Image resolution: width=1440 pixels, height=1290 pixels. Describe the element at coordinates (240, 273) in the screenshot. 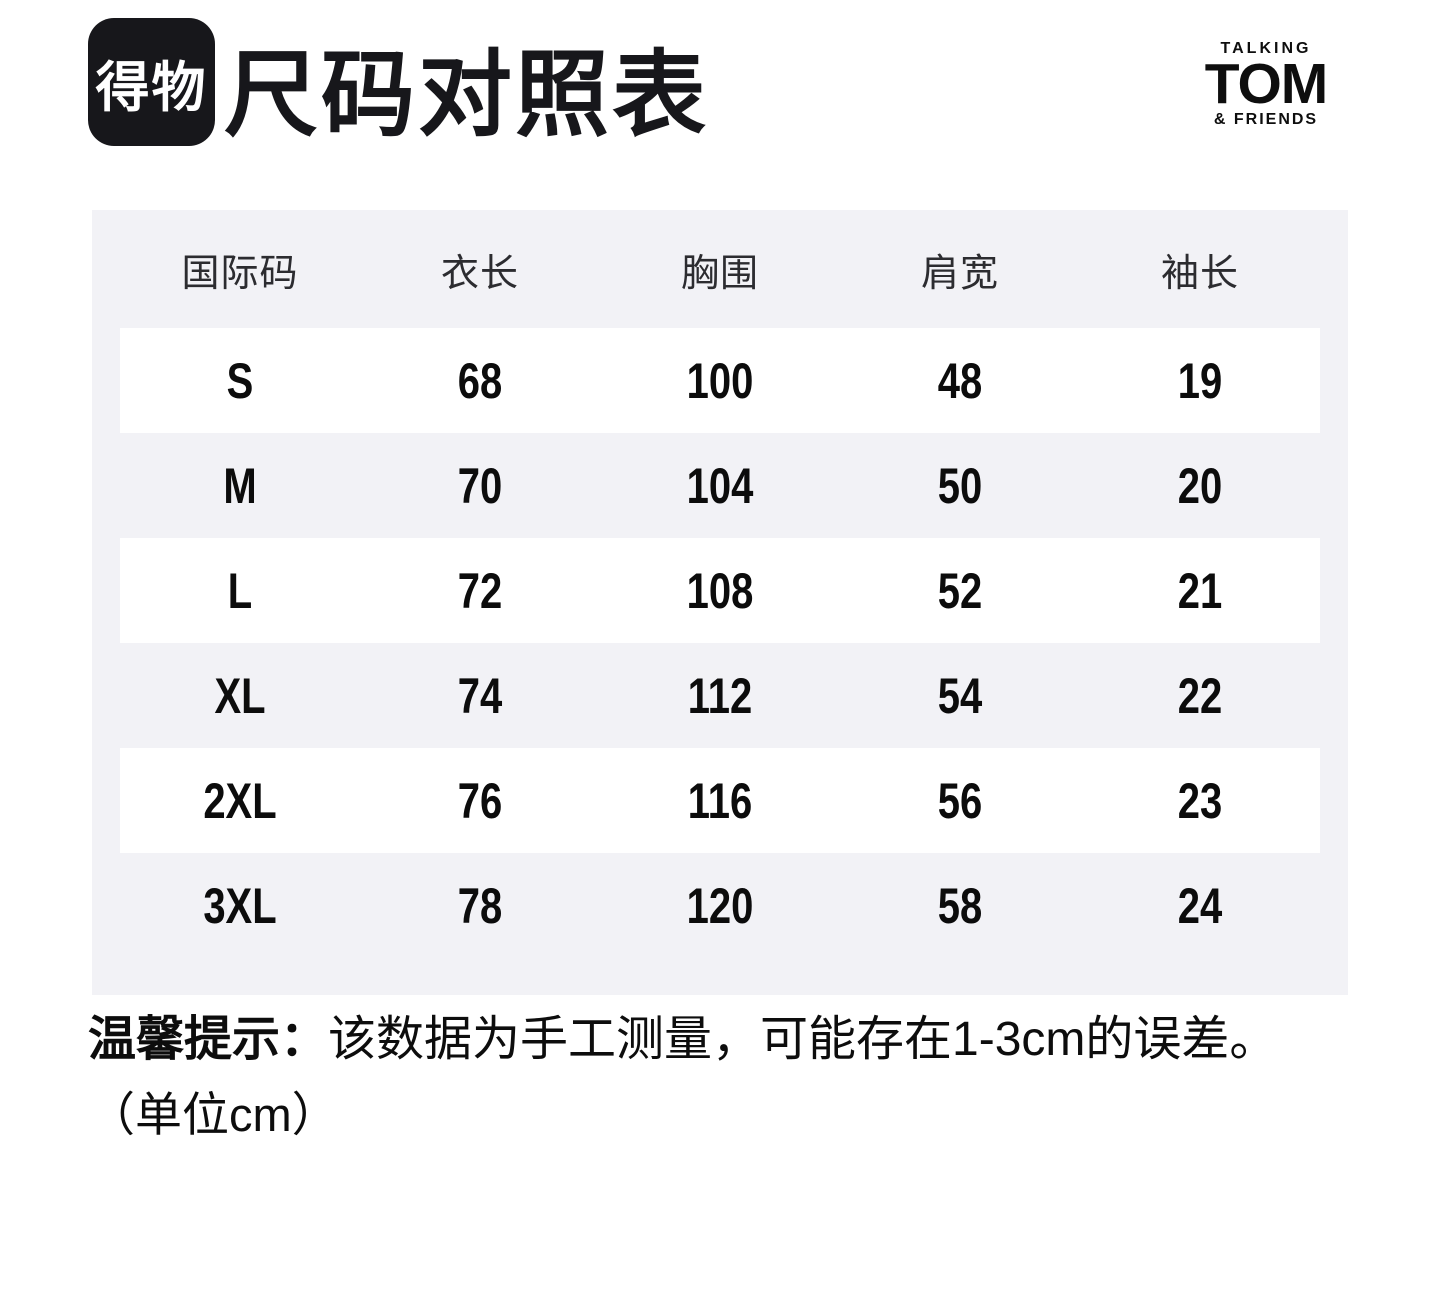

I see `header-cell-size: 国际码` at that location.